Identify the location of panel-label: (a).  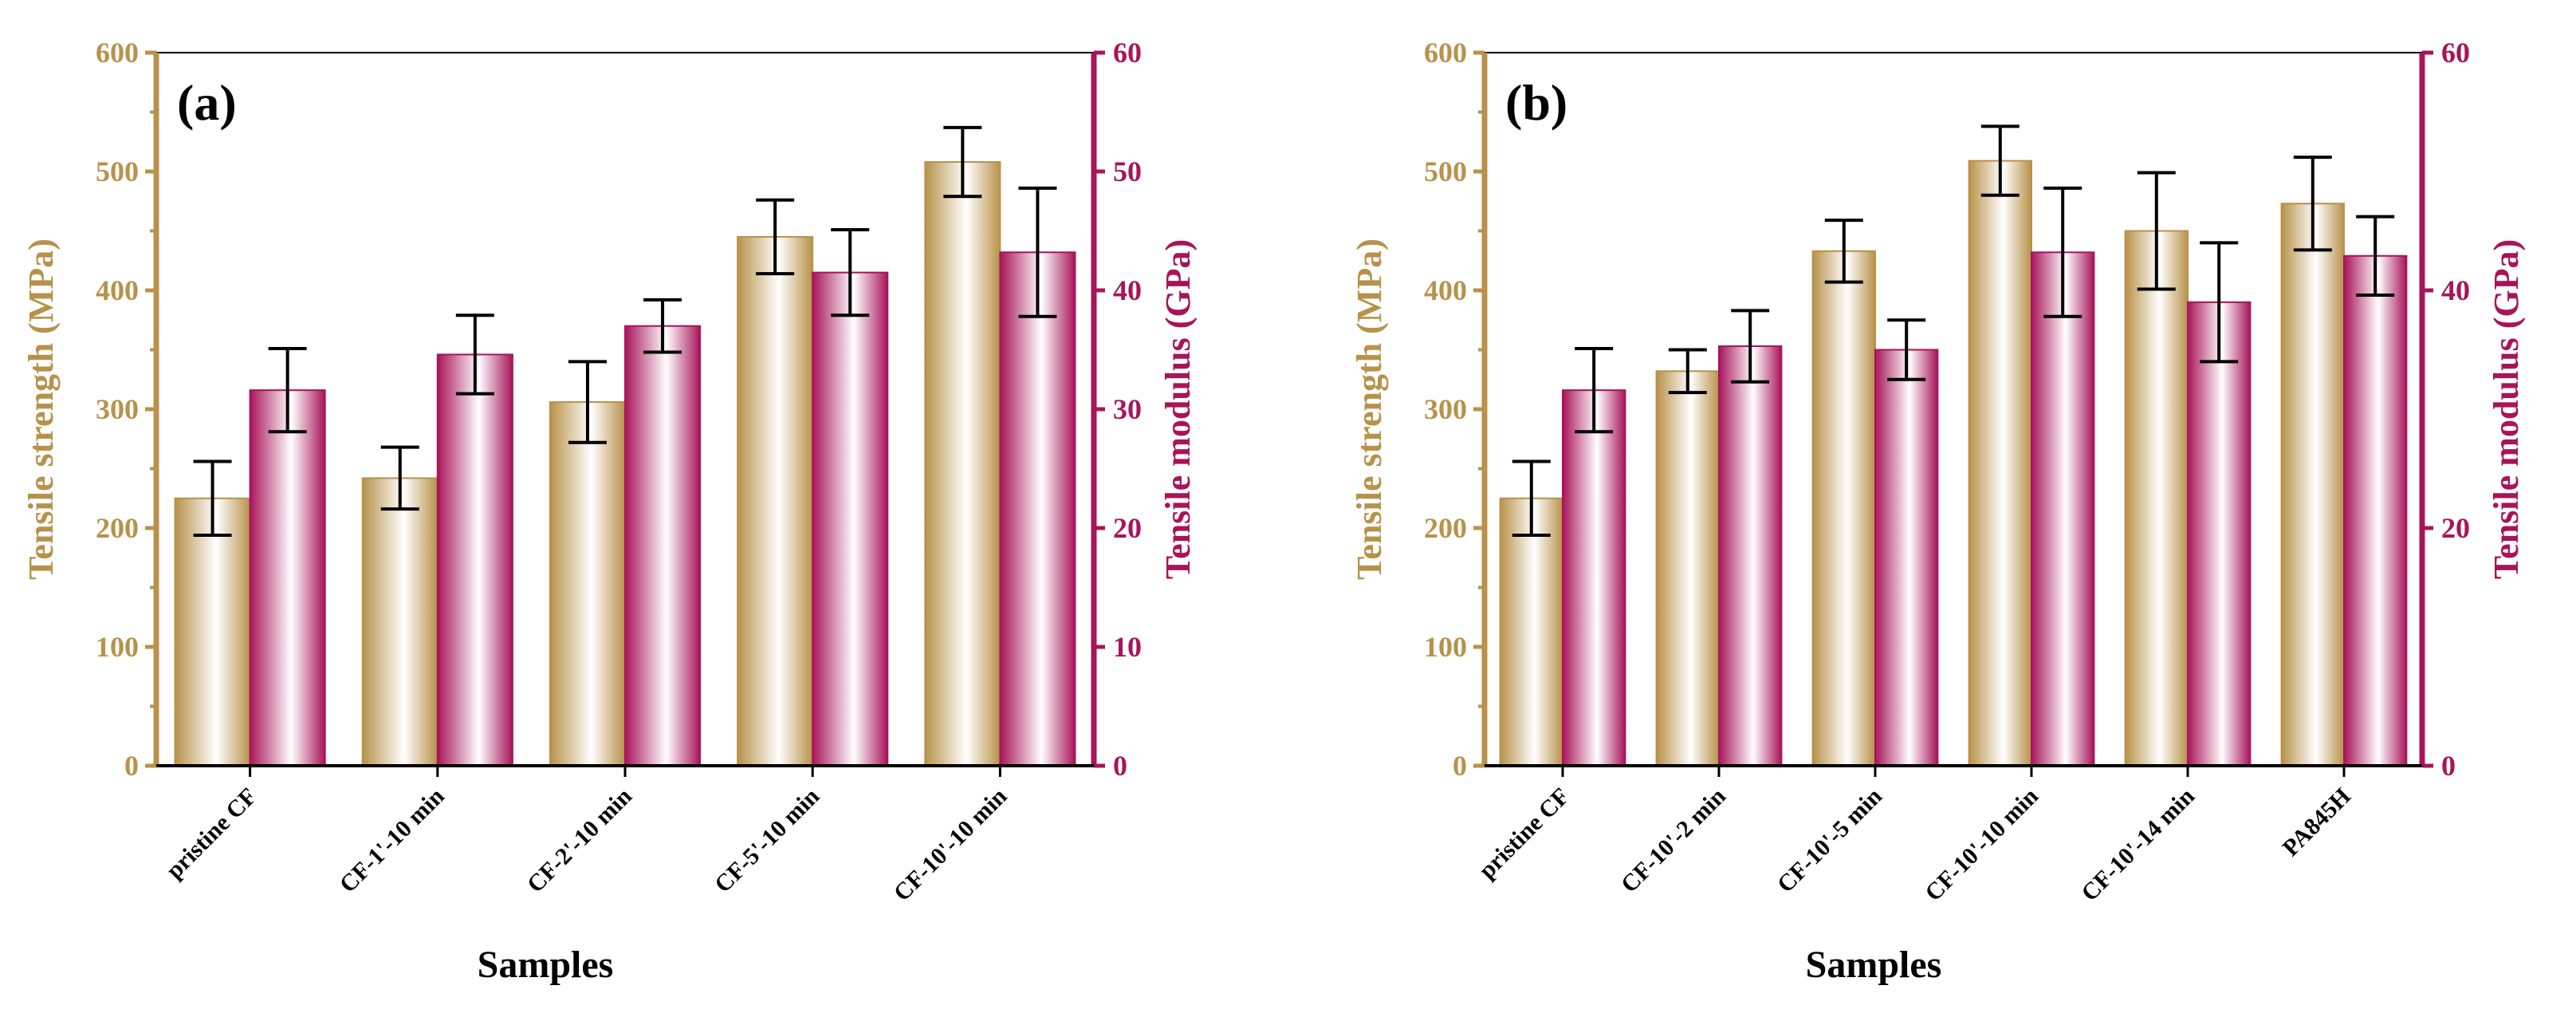
(207, 102).